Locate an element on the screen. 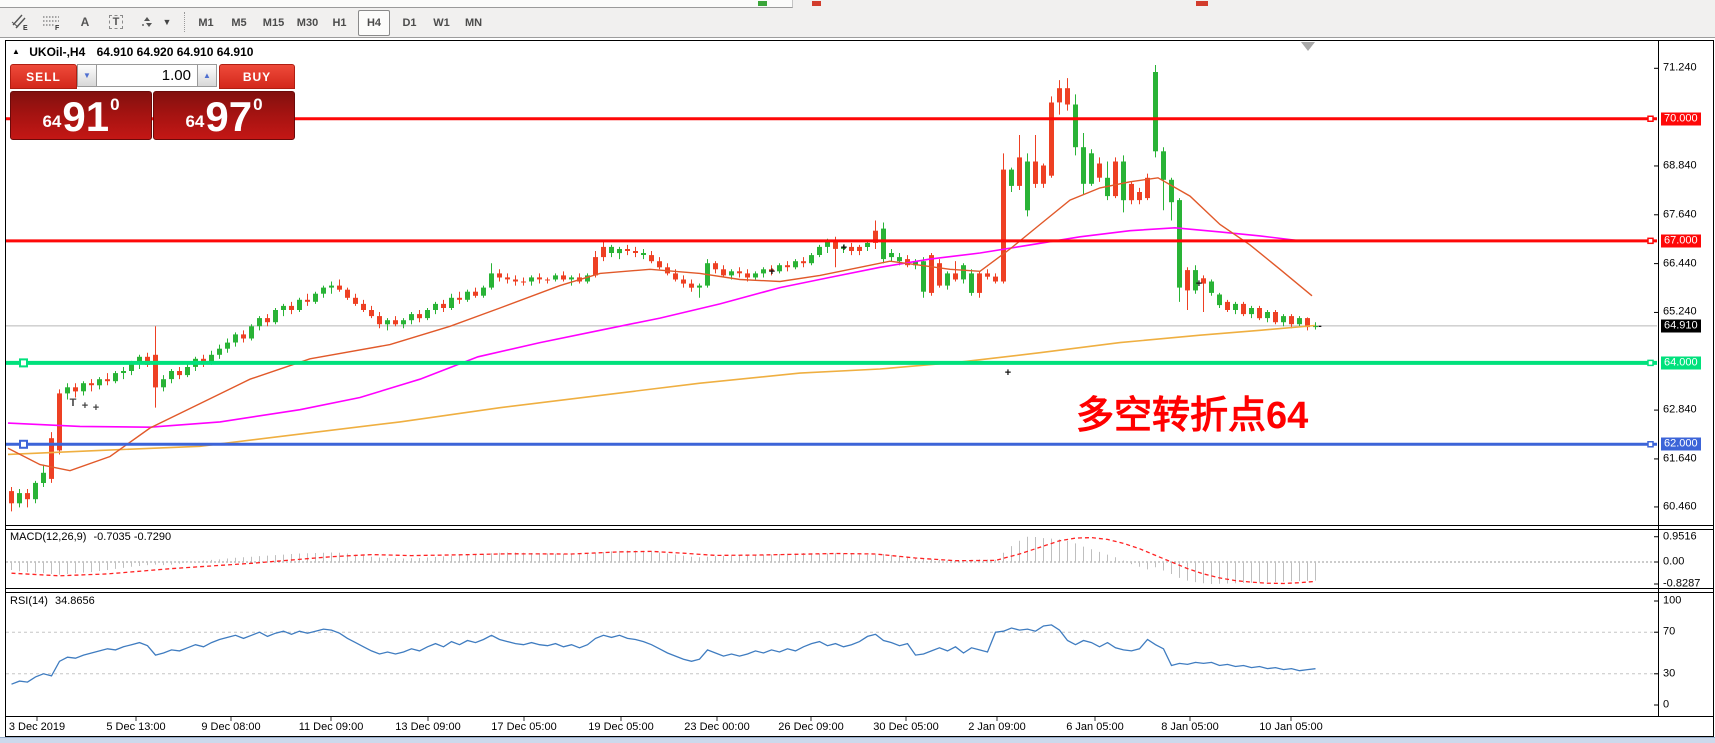 This screenshot has height=743, width=1715. hline-price-label: 67.000 is located at coordinates (1681, 241).